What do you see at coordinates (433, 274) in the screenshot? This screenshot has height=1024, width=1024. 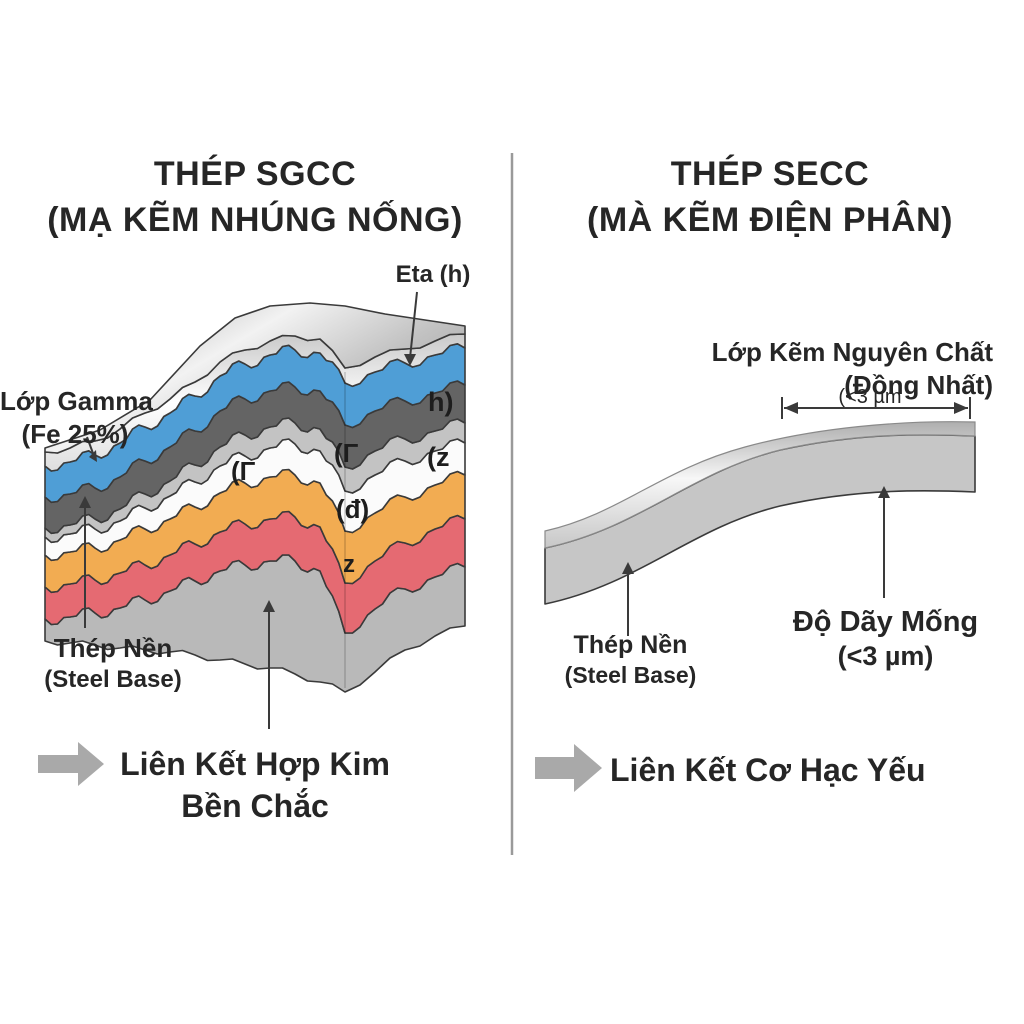 I see `eta-label: Eta (h)` at bounding box center [433, 274].